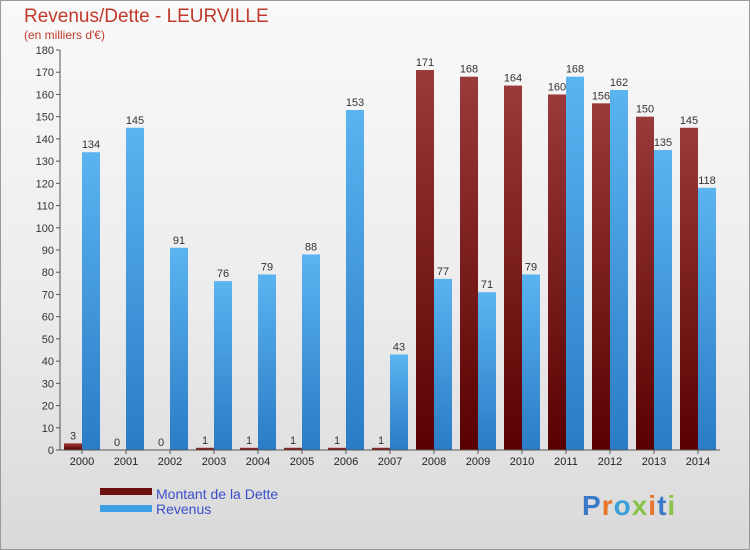 The image size is (750, 550). What do you see at coordinates (608, 505) in the screenshot?
I see `brand-letter: r` at bounding box center [608, 505].